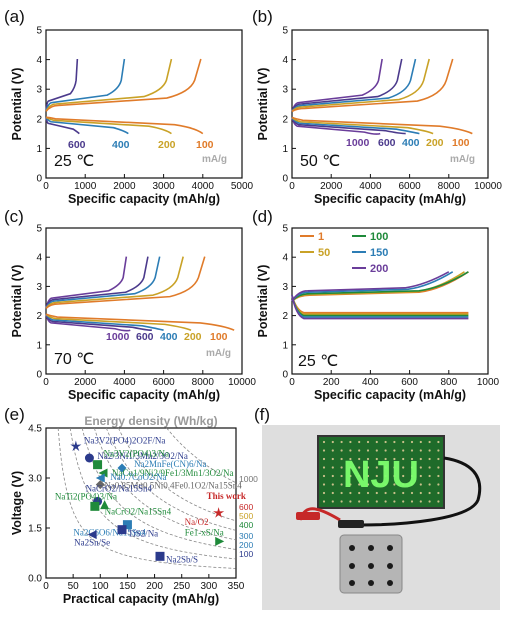 The image size is (505, 620). Describe the element at coordinates (262, 414) in the screenshot. I see `panel-label-f: (f)` at that location.